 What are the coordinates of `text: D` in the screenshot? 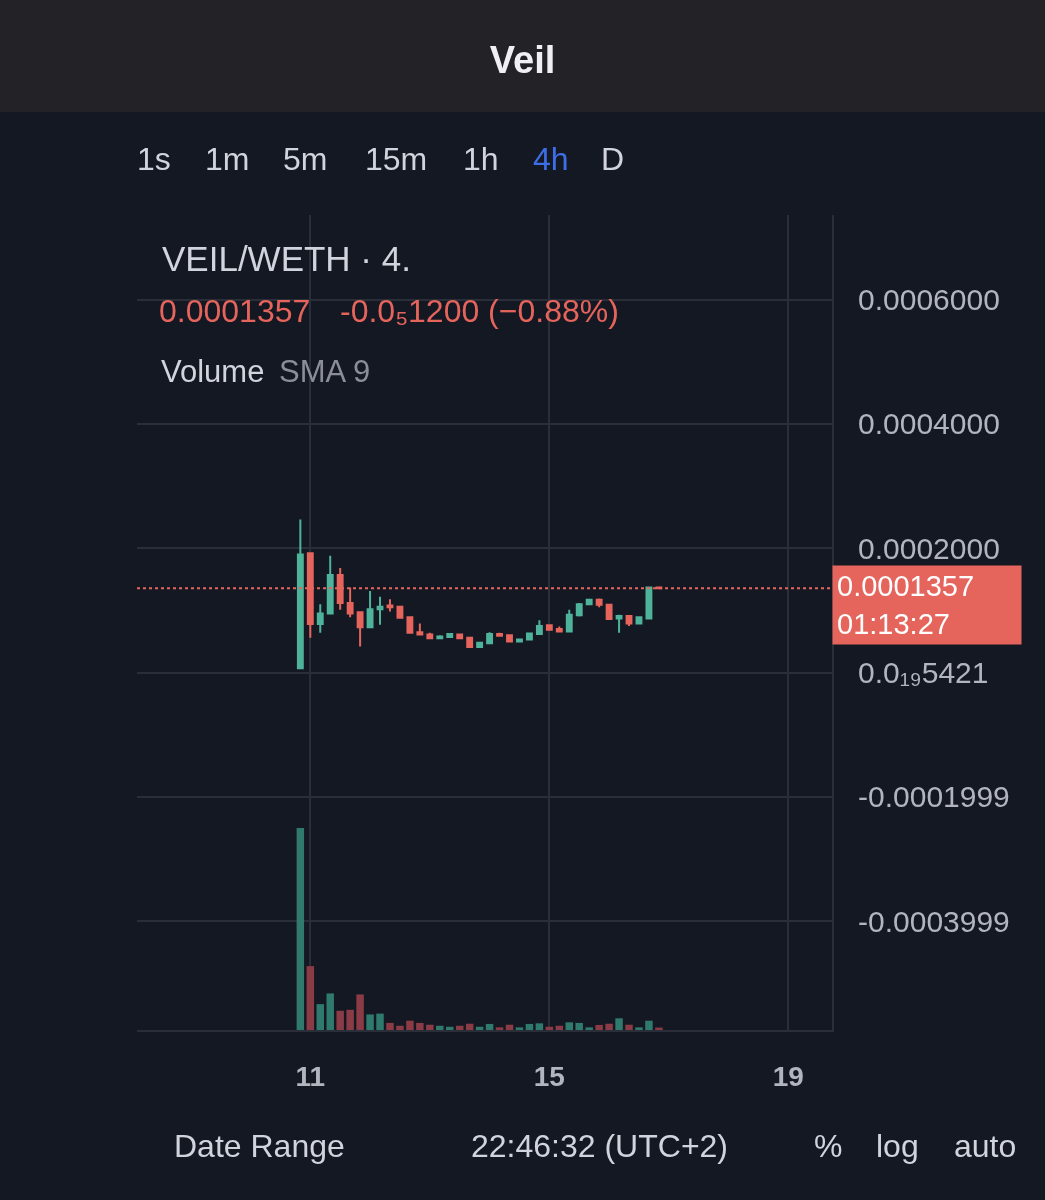 It's located at (613, 159).